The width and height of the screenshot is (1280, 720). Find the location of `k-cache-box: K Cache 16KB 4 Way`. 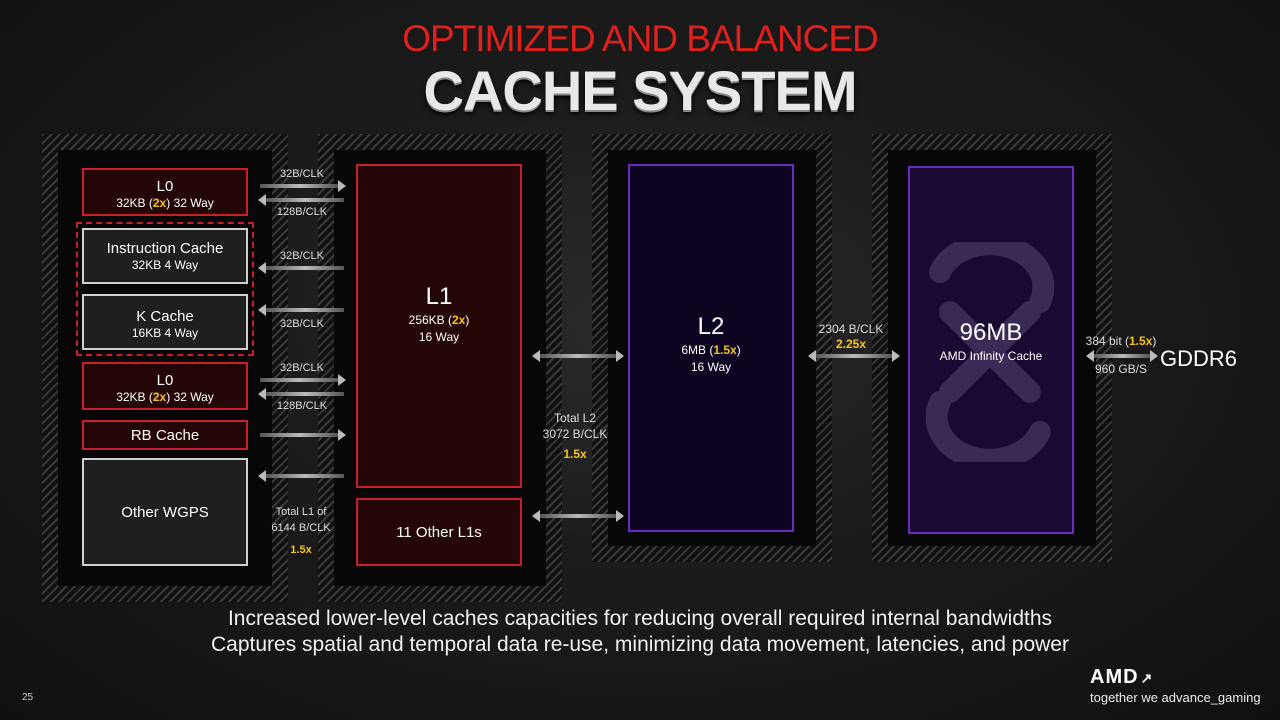

k-cache-box: K Cache 16KB 4 Way is located at coordinates (165, 322).